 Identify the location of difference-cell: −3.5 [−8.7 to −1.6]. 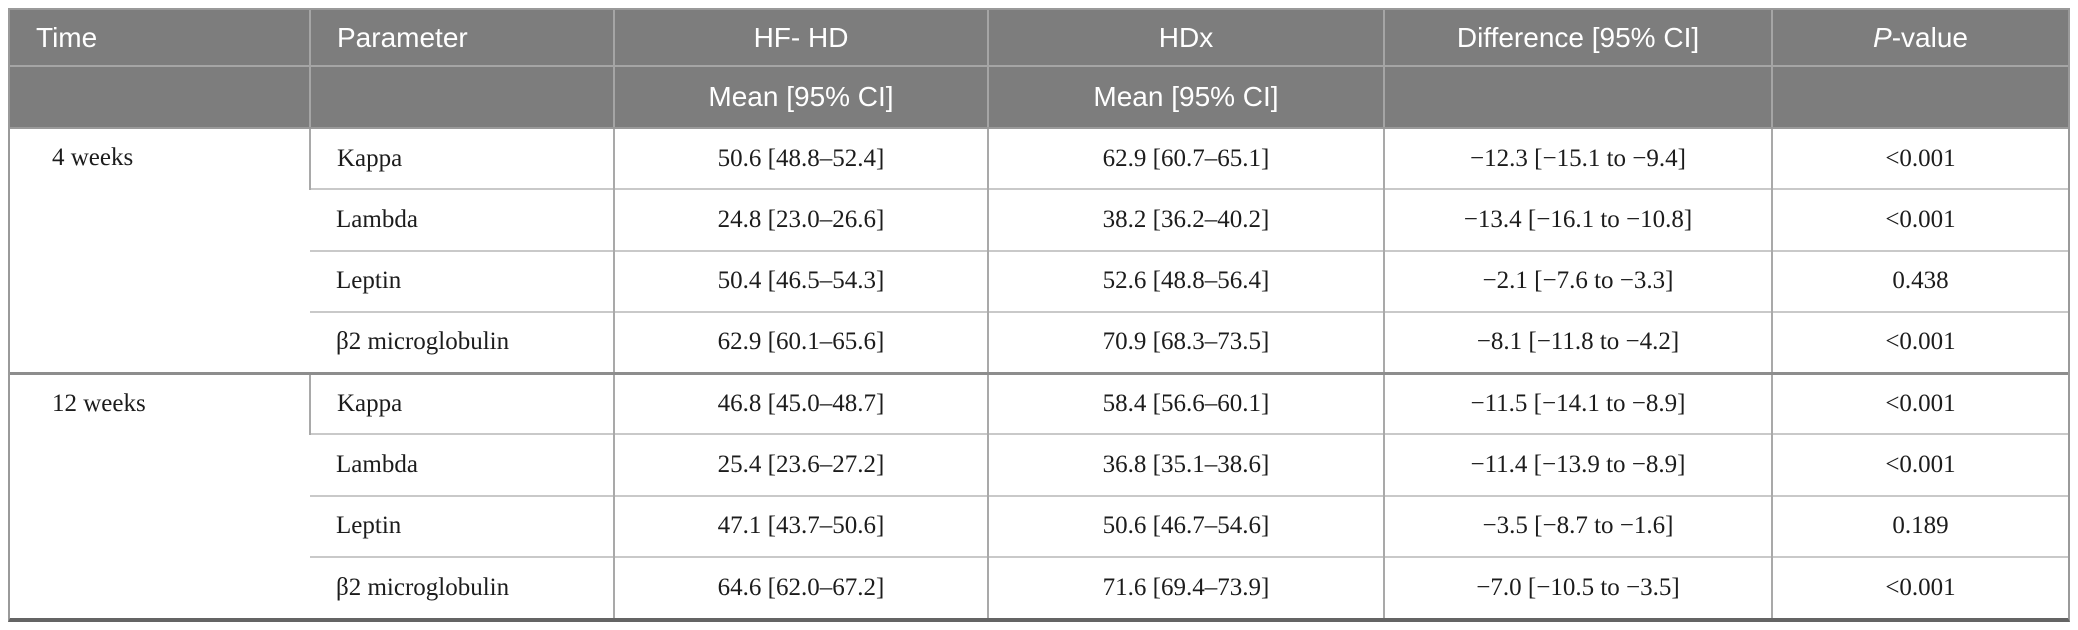
(1577, 525).